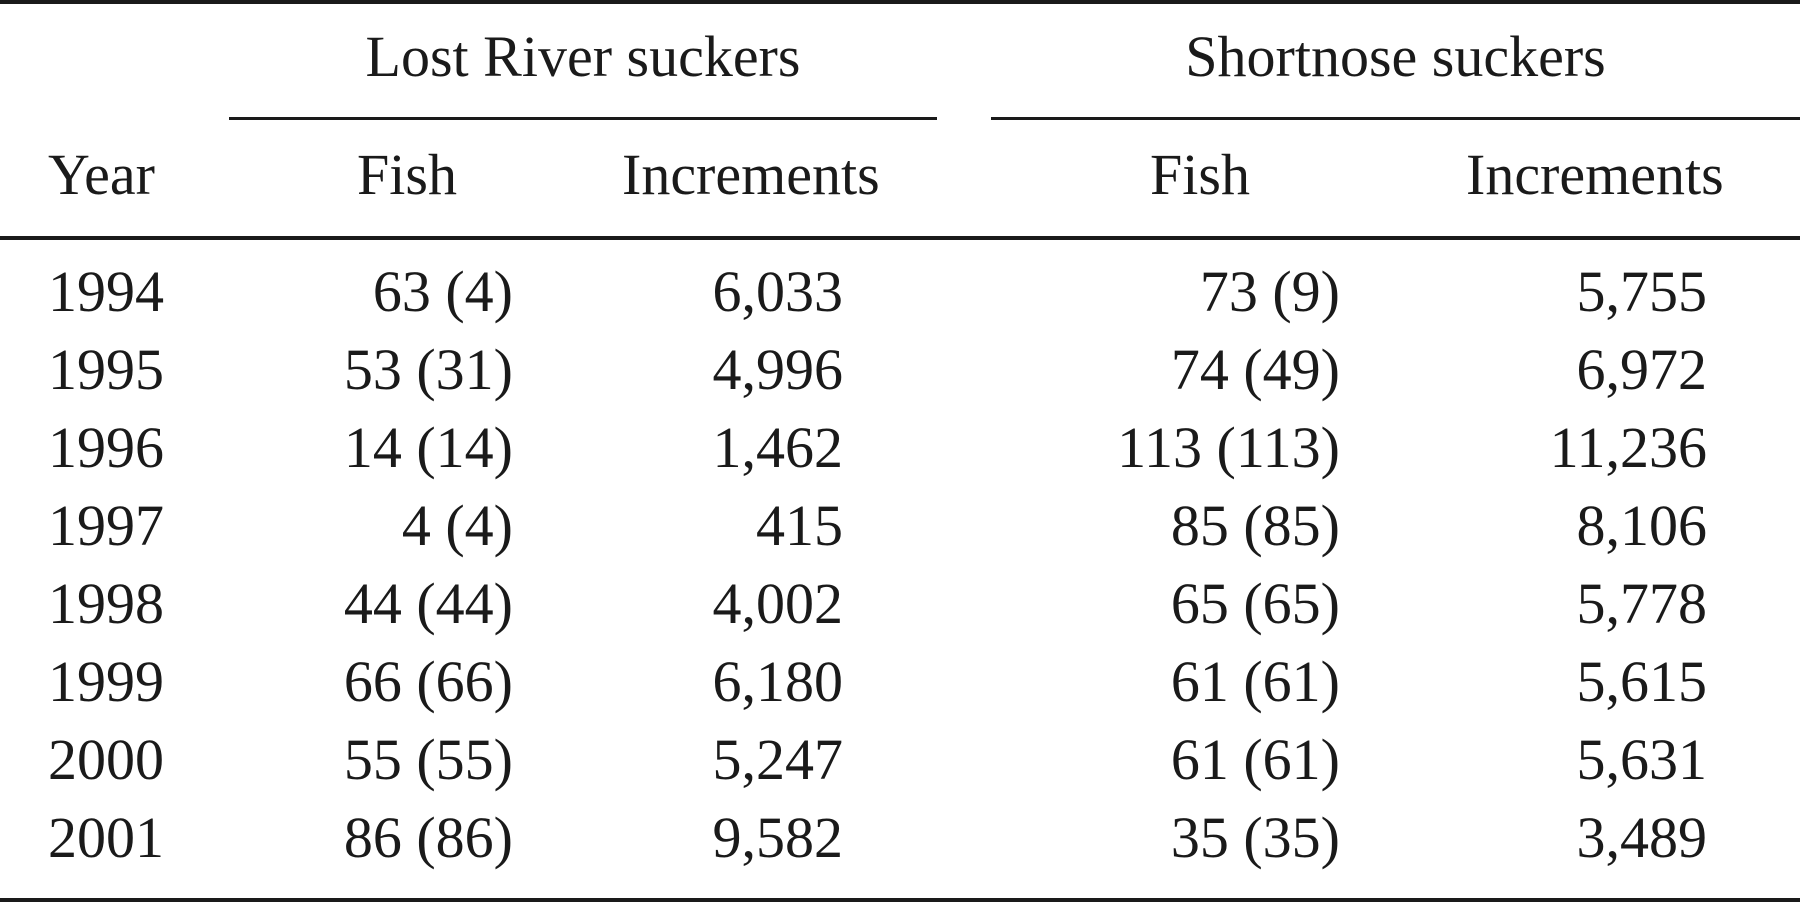 The height and width of the screenshot is (904, 1800). I want to click on column-header-lost-river-fish: Fish, so click(407, 174).